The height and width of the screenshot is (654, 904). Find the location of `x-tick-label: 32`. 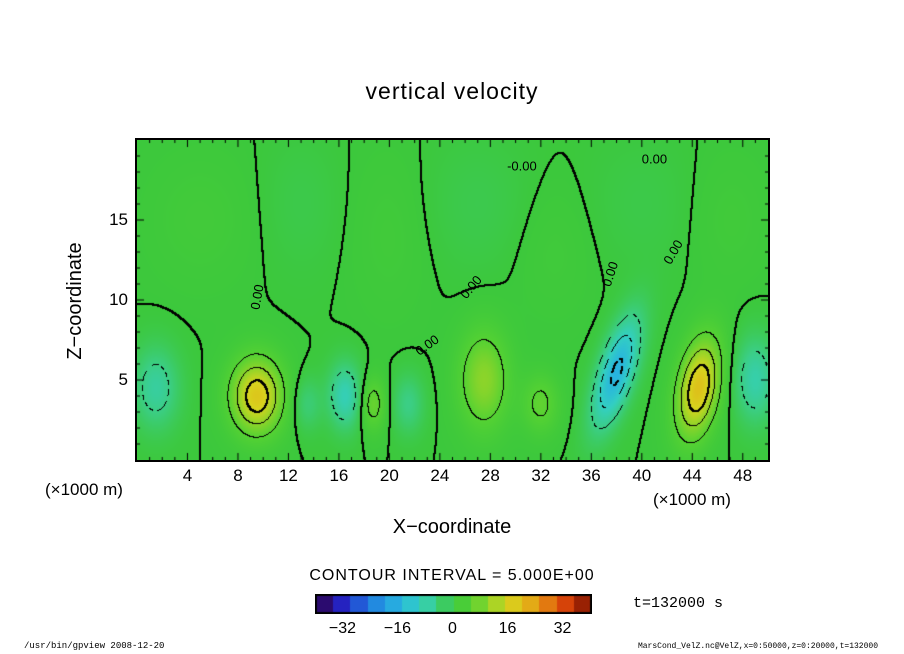

x-tick-label: 32 is located at coordinates (541, 475).